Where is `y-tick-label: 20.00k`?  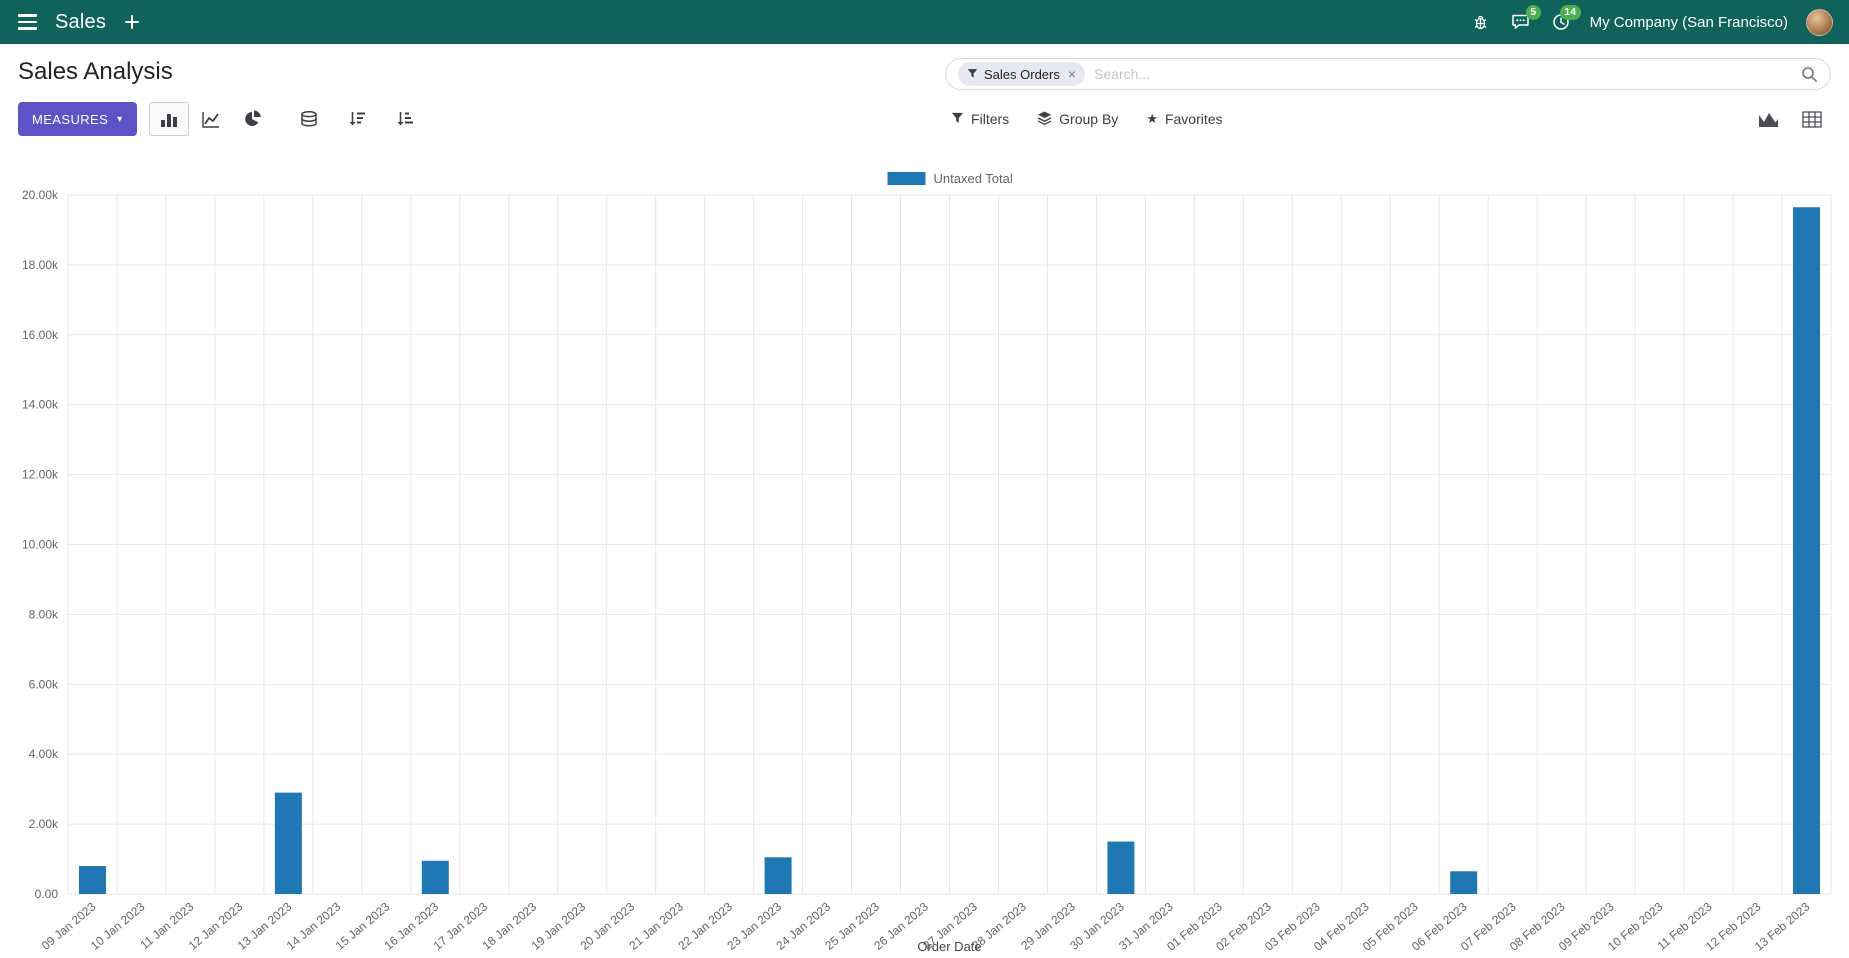 y-tick-label: 20.00k is located at coordinates (40, 195).